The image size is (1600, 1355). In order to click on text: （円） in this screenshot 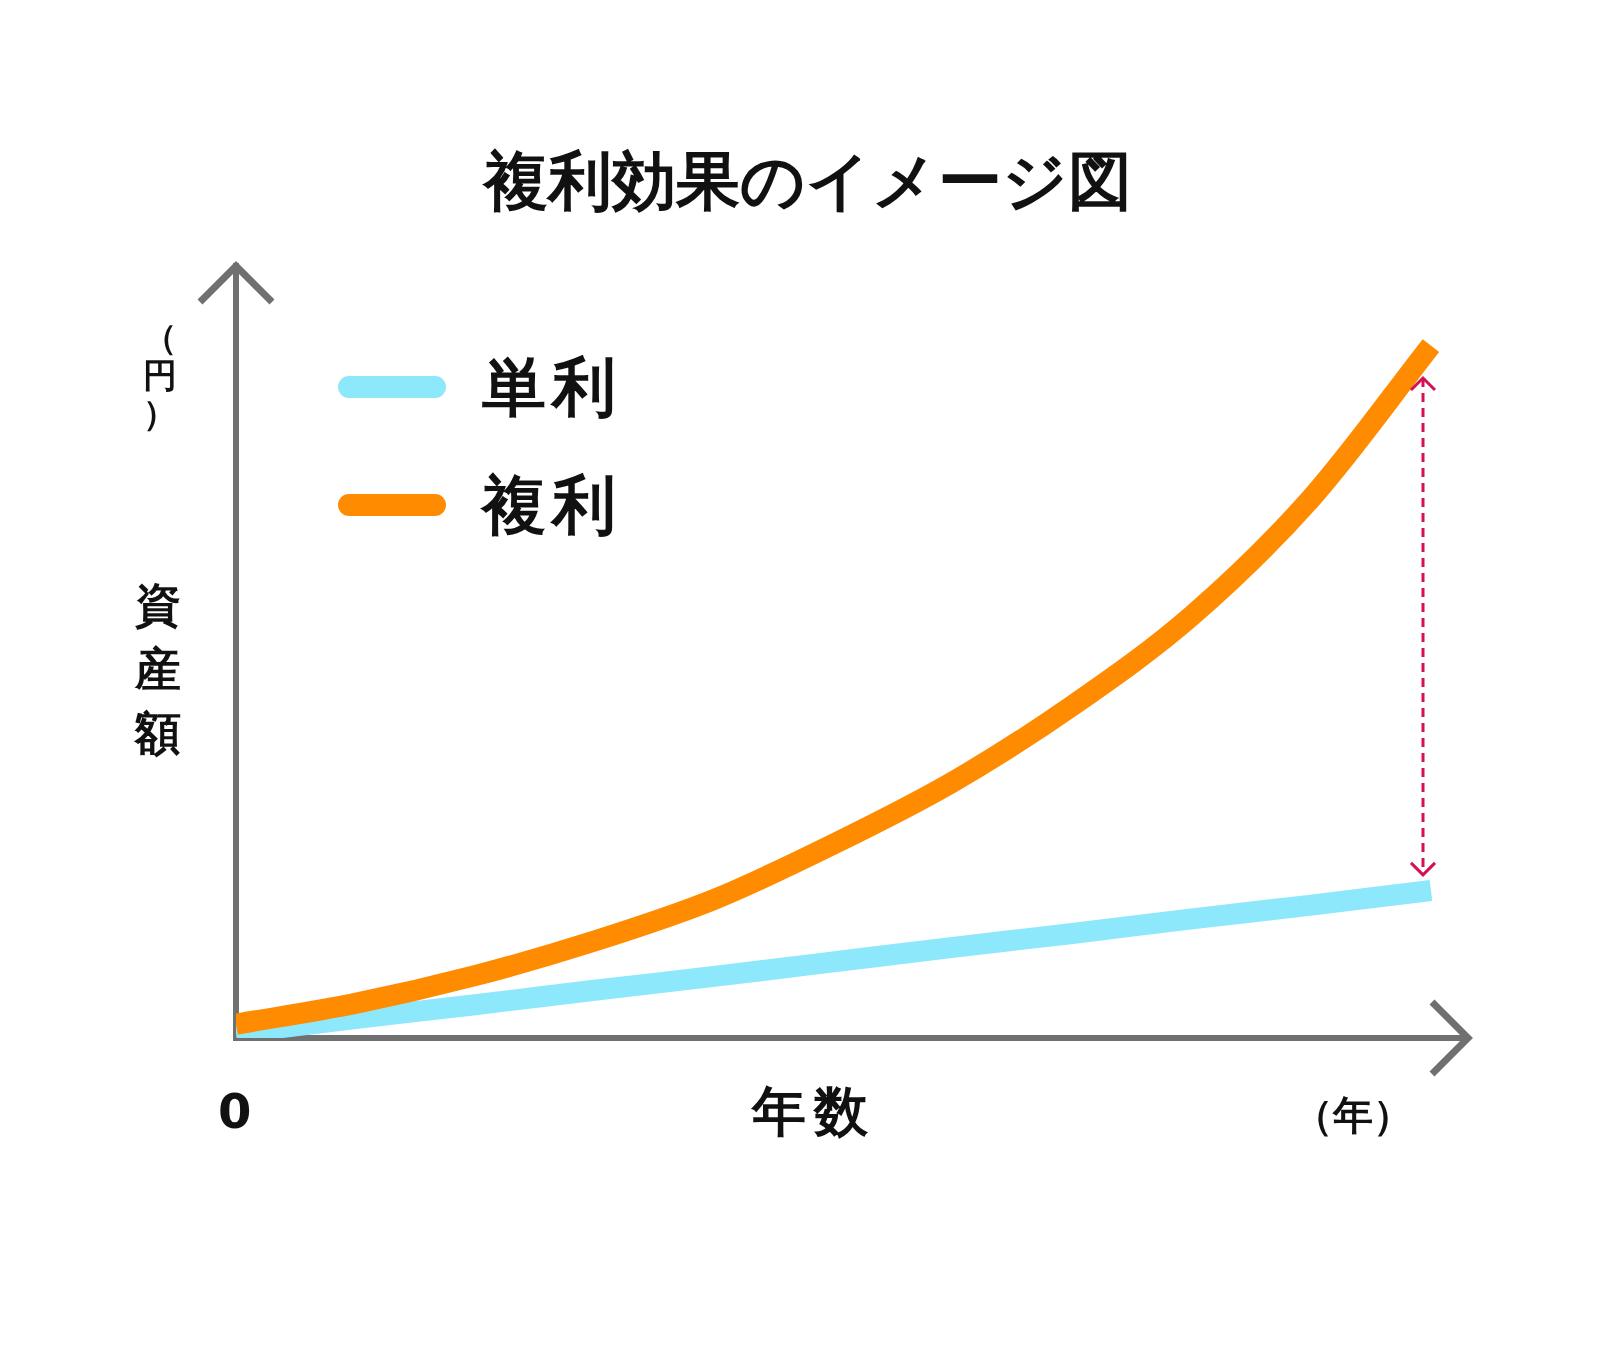, I will do `click(160, 375)`.